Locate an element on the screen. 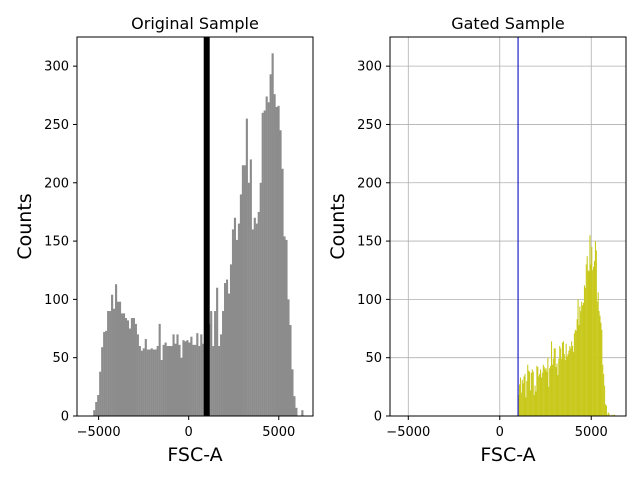 Image resolution: width=640 pixels, height=480 pixels. y-tick-label: 200 is located at coordinates (369, 183).